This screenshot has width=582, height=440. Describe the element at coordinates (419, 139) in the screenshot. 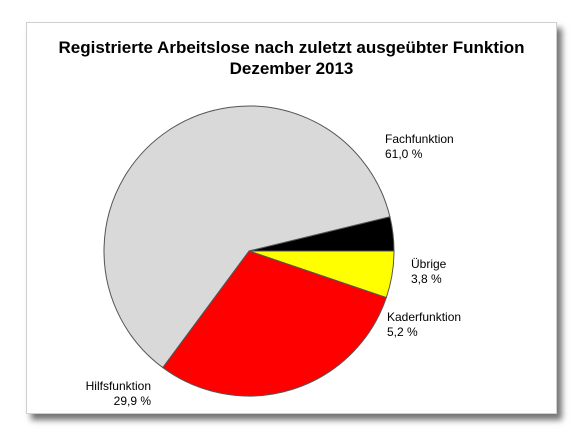

I see `slice-label-name: Fachfunktion` at that location.